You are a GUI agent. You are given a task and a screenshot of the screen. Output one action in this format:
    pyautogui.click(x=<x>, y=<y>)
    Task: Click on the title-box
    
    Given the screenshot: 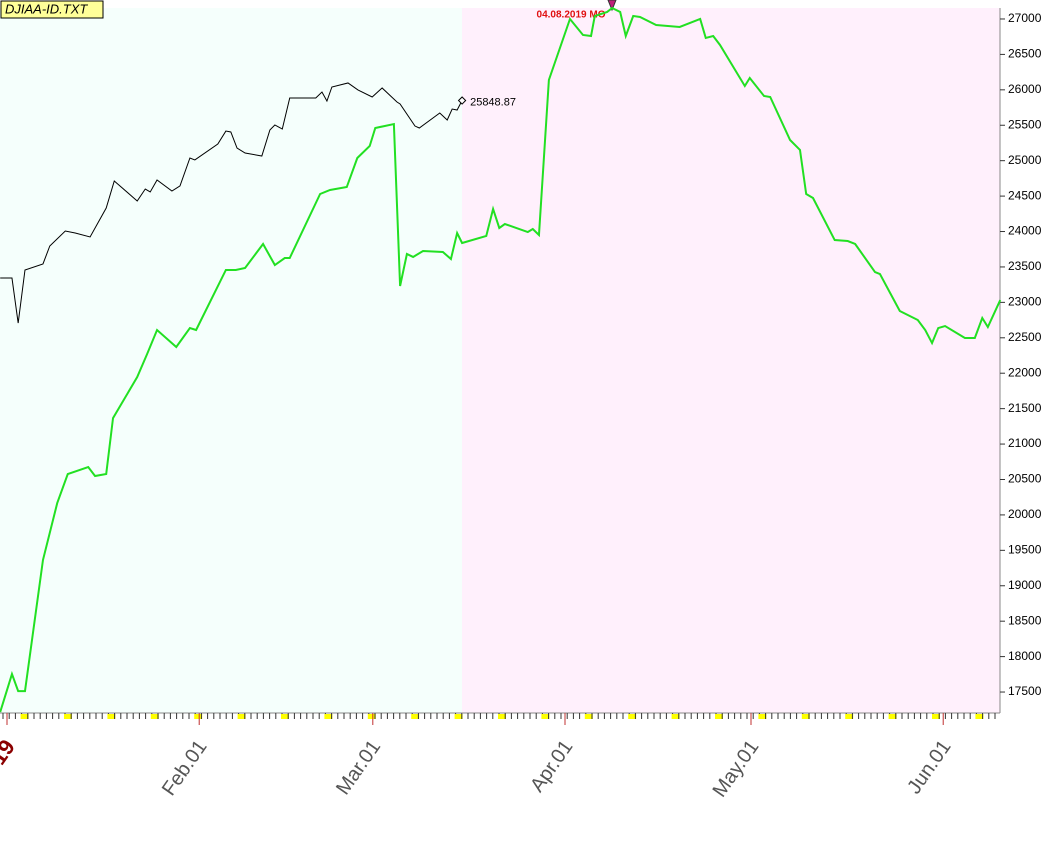 What is the action you would take?
    pyautogui.click(x=52, y=9)
    